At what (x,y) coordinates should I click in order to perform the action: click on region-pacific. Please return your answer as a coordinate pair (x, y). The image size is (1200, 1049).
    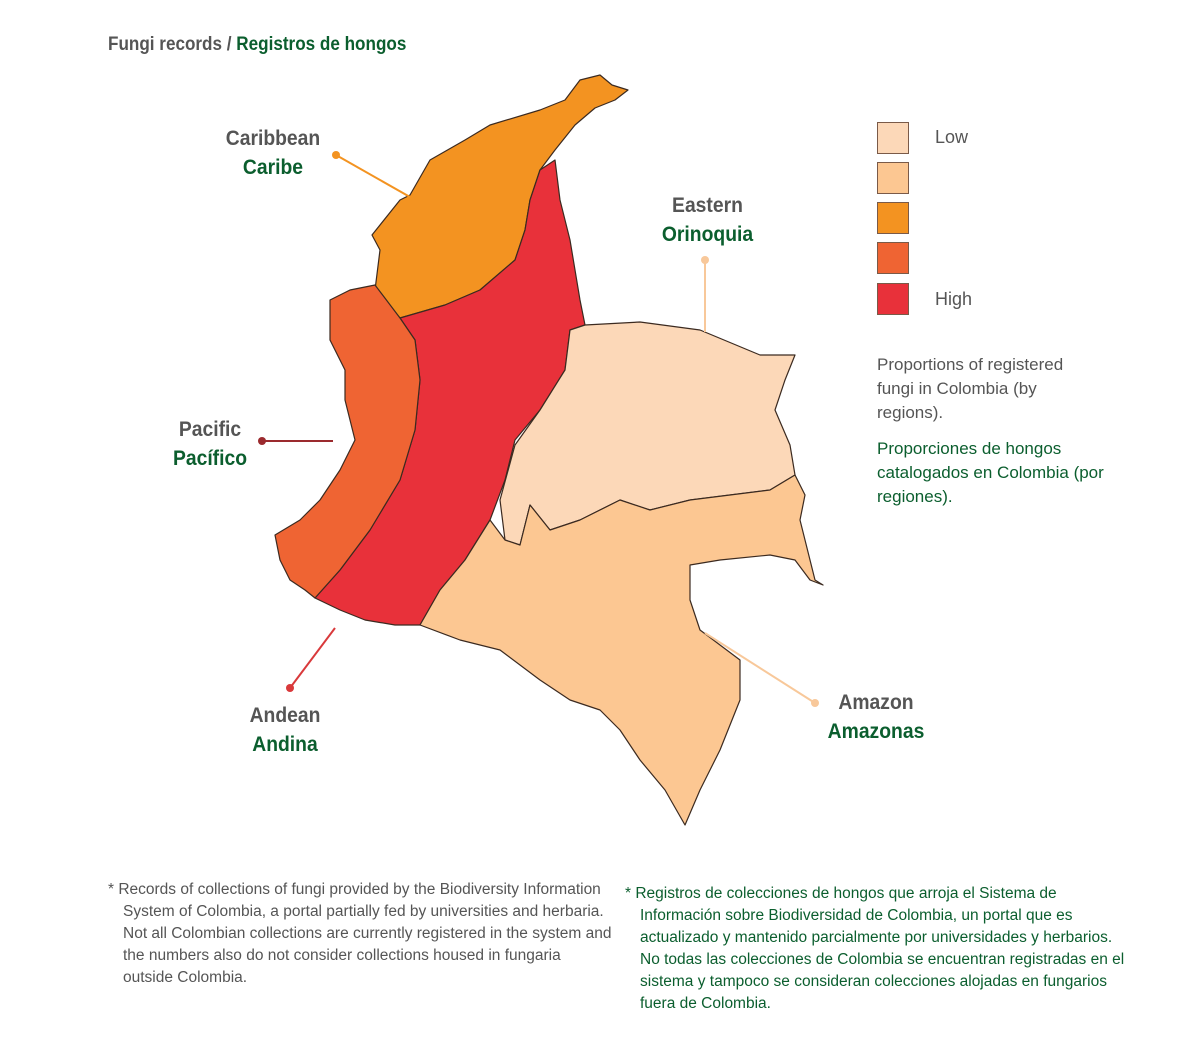
    Looking at the image, I should click on (347, 441).